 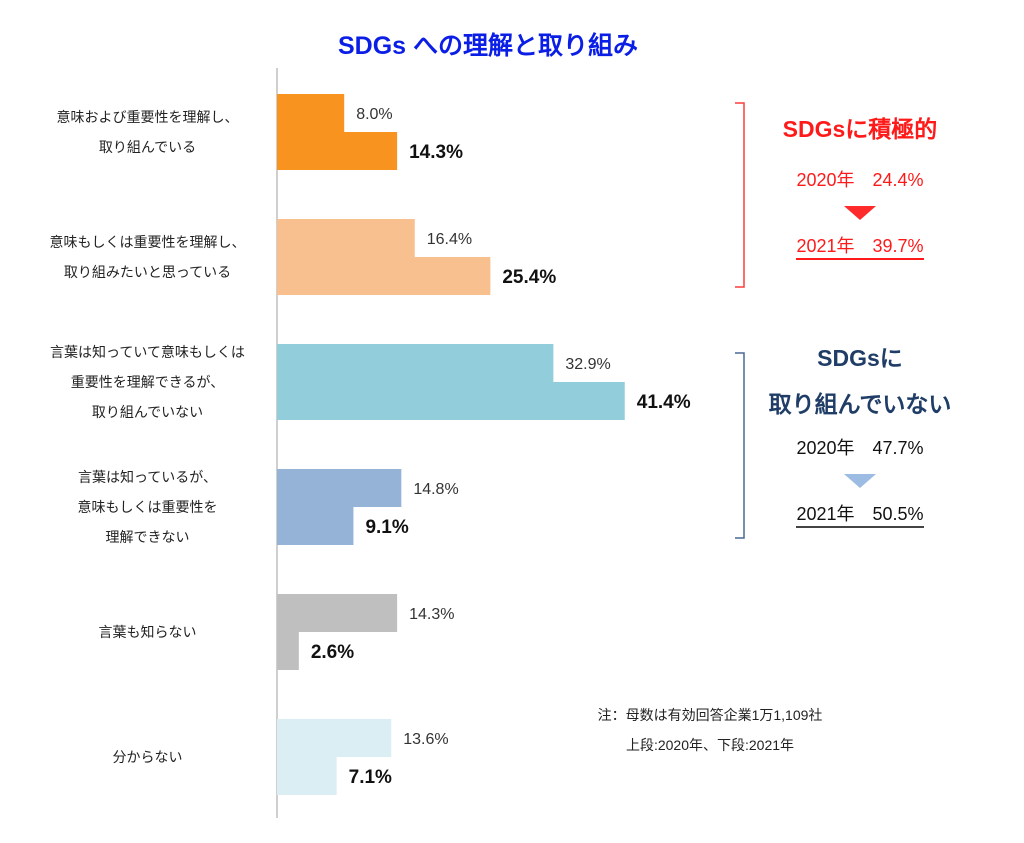 I want to click on category-label: 分からない, so click(x=147, y=757).